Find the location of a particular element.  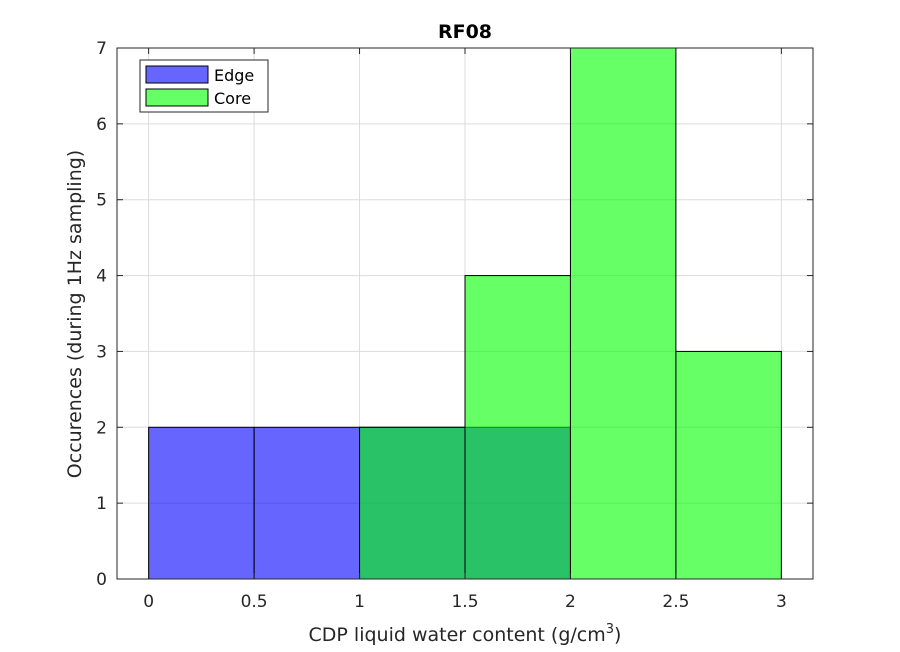

x-tick-label: 1 is located at coordinates (359, 602).